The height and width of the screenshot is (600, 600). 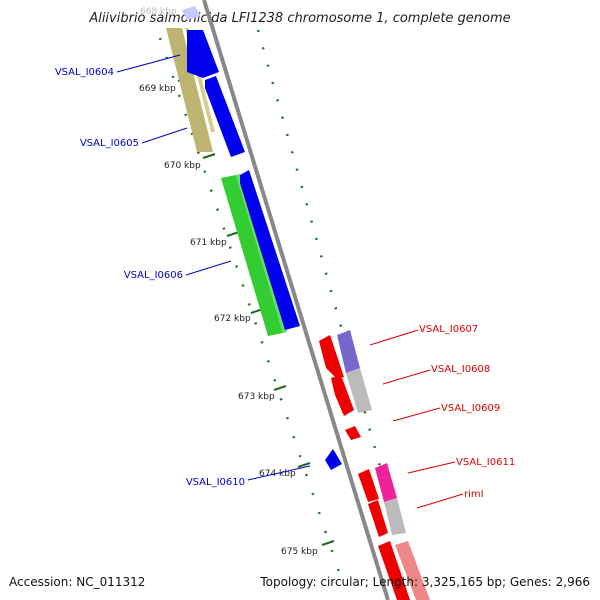 I want to click on leader-line-VSAL_I0607, so click(x=394, y=337).